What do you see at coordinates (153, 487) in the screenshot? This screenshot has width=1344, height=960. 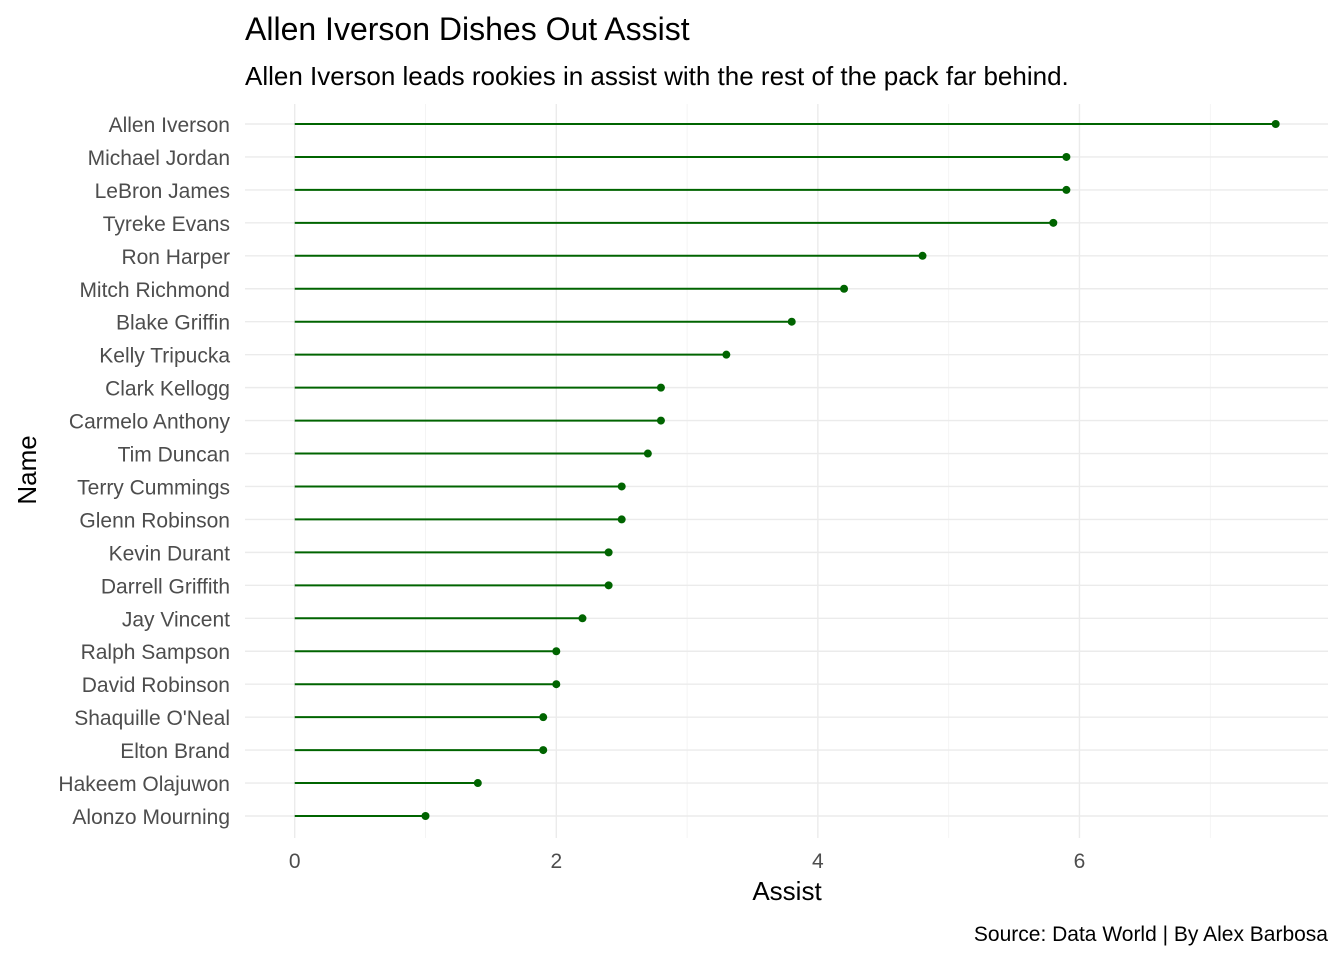 I see `y-tick-label: Terry Cummings` at bounding box center [153, 487].